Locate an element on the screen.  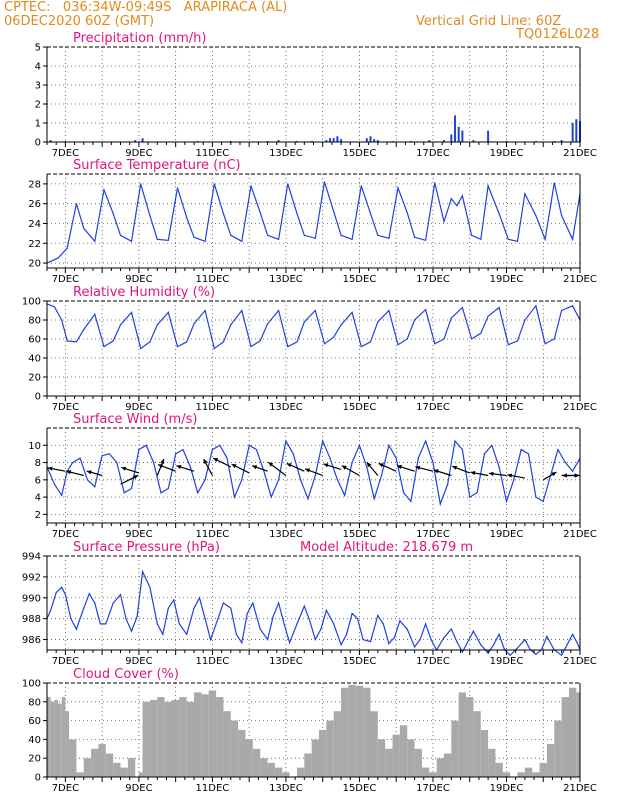
x-tick-label: 9DEC is located at coordinates (138, 279).